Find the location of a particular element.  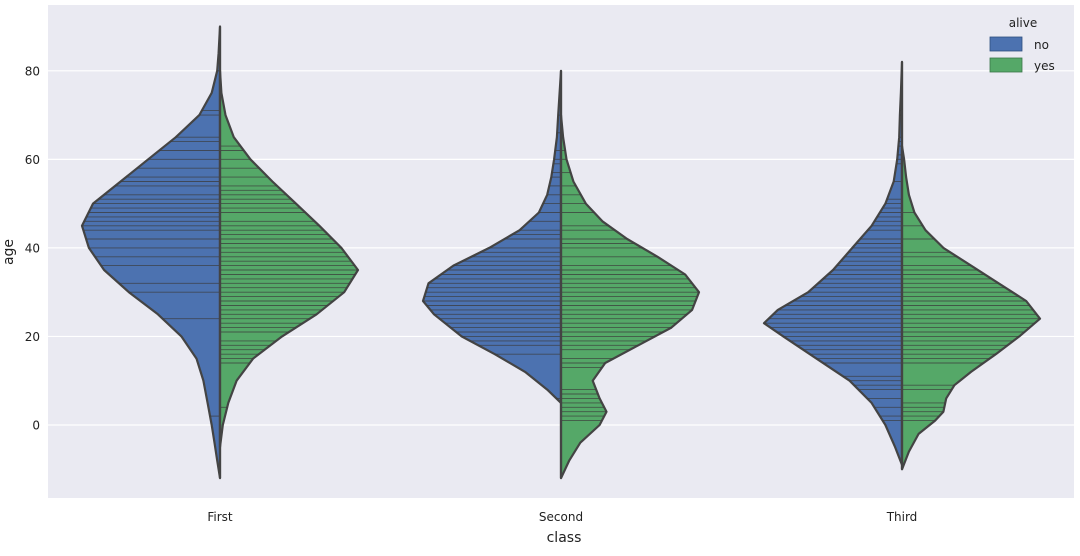

y-tick-label: 60 is located at coordinates (32, 160).